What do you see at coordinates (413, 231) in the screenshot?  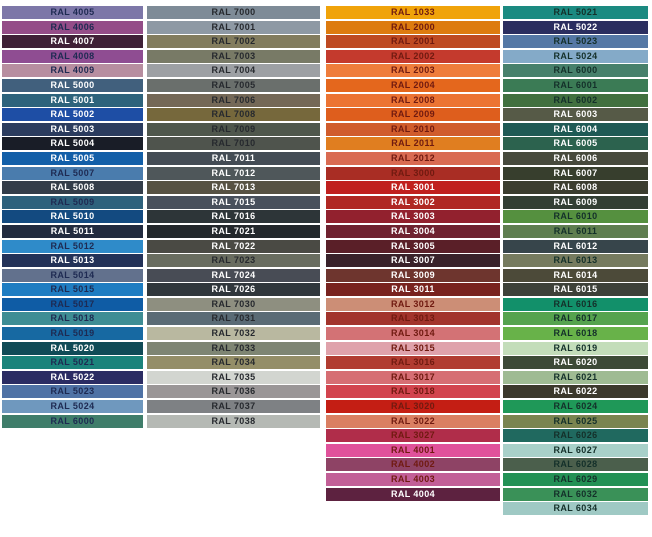 I see `color-swatch: RAL 3004` at bounding box center [413, 231].